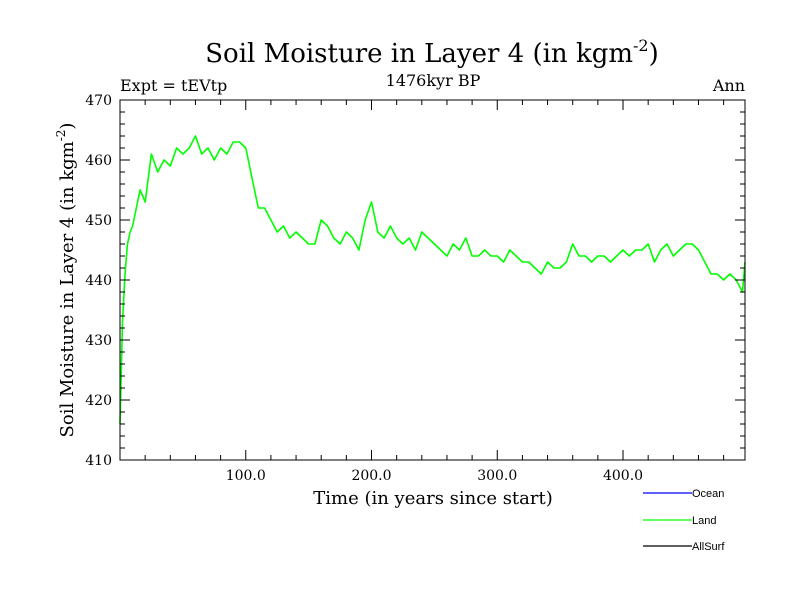 The height and width of the screenshot is (600, 800). Describe the element at coordinates (98, 401) in the screenshot. I see `y-tick-label: 420` at that location.